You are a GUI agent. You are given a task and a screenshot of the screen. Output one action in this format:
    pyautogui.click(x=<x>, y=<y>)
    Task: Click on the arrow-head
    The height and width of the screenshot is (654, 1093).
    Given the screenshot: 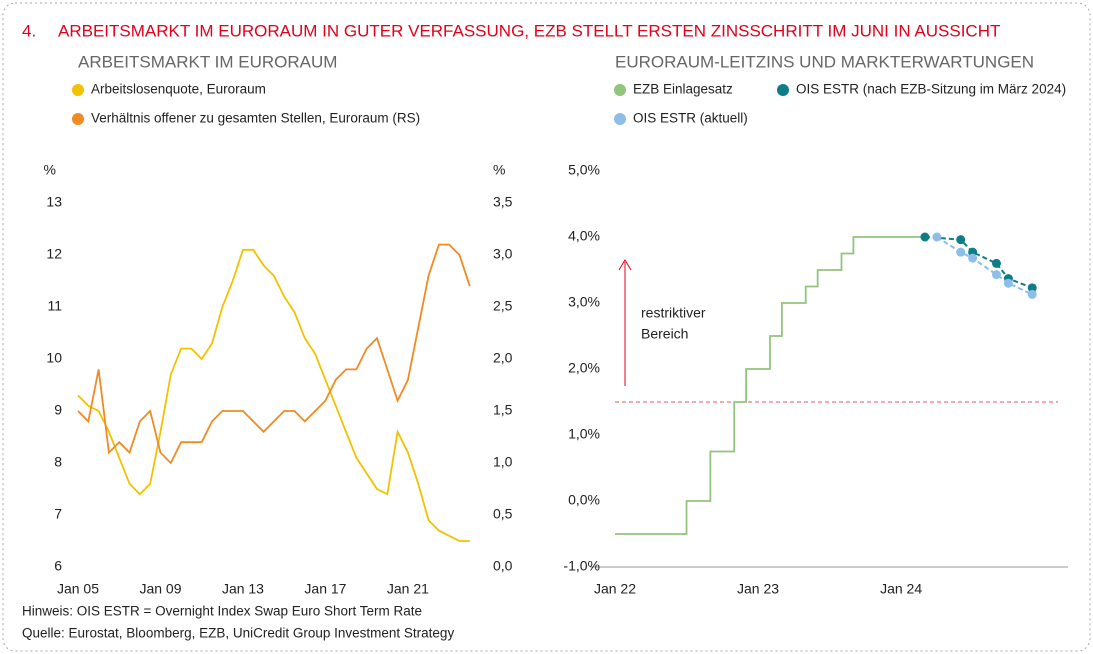 What is the action you would take?
    pyautogui.click(x=625, y=265)
    